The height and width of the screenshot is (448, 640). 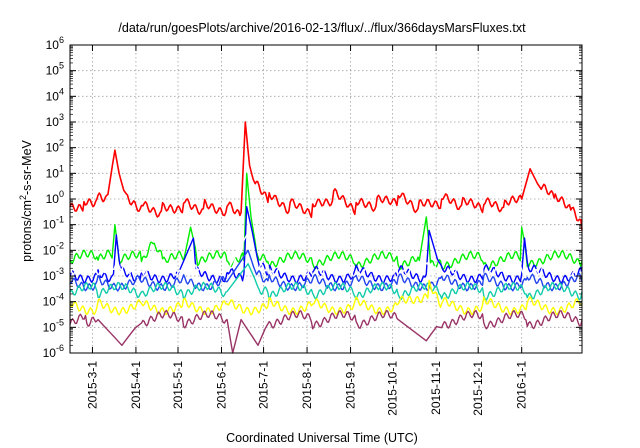 I want to click on y-tick-label: 10⁻¹, so click(x=53, y=223).